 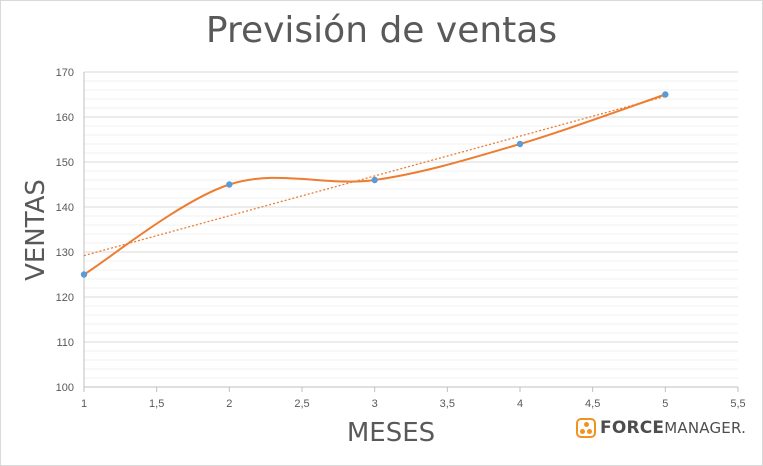 What do you see at coordinates (65, 73) in the screenshot?
I see `y-tick-label: 170` at bounding box center [65, 73].